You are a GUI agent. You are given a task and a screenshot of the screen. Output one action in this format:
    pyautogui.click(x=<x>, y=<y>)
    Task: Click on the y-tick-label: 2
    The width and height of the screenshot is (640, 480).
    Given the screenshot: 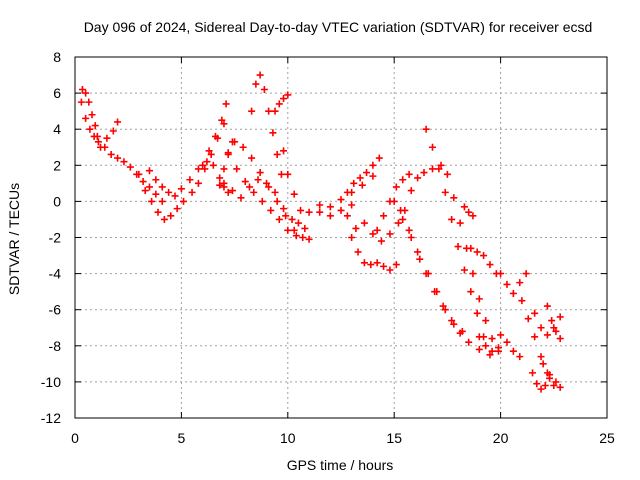 What is the action you would take?
    pyautogui.click(x=57, y=165)
    